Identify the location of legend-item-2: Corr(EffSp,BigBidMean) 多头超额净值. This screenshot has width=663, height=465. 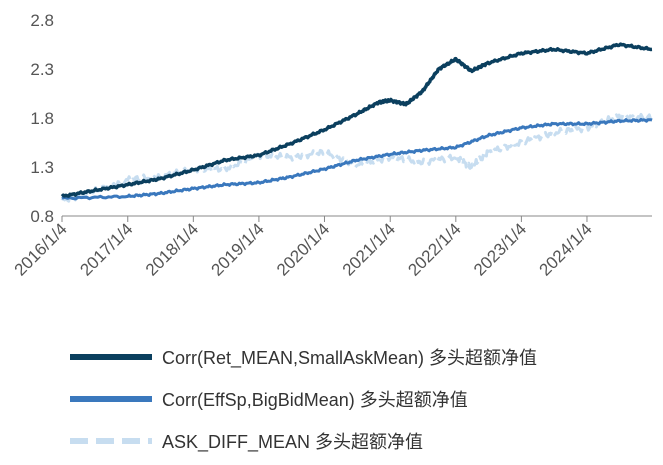
(303, 399).